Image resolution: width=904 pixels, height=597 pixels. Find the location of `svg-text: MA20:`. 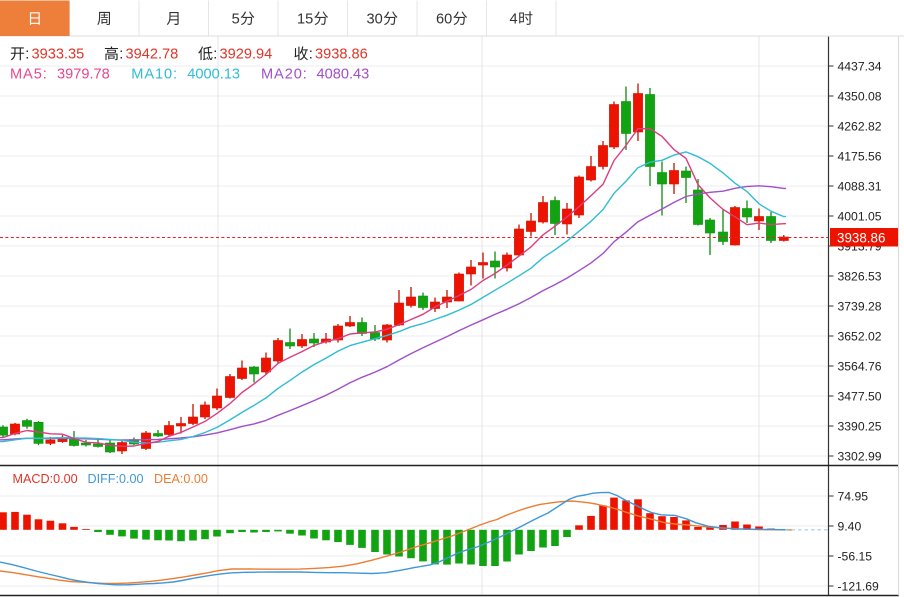

svg-text: MA20: is located at coordinates (284, 74).